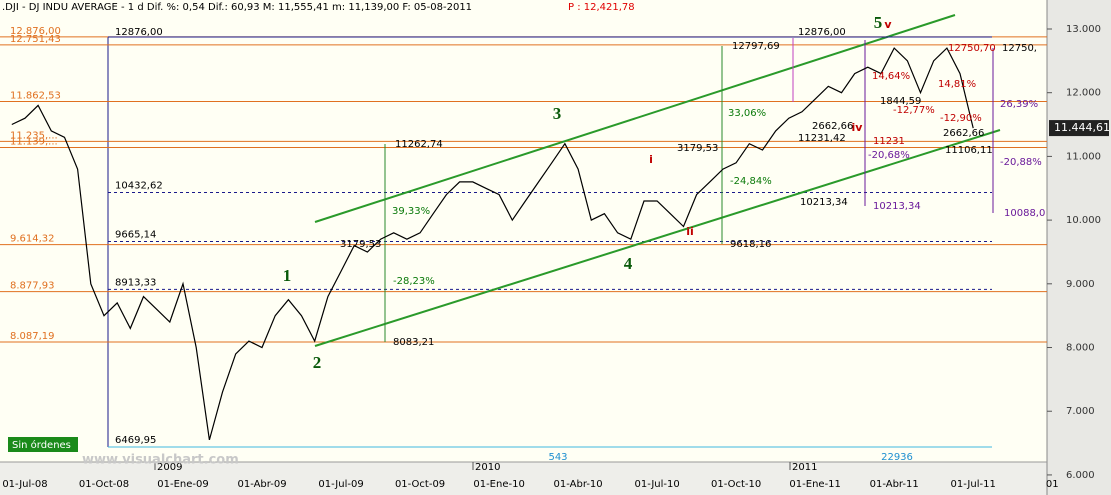 This screenshot has width=1111, height=495. I want to click on annotation: -12,77%, so click(914, 110).